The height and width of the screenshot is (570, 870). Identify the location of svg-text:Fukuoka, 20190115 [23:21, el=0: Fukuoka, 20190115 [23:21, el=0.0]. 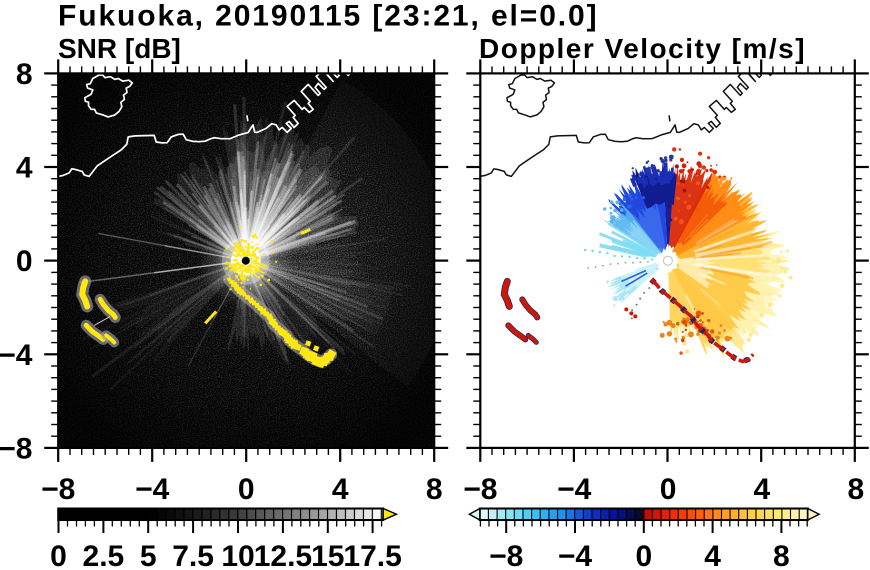
(328, 16).